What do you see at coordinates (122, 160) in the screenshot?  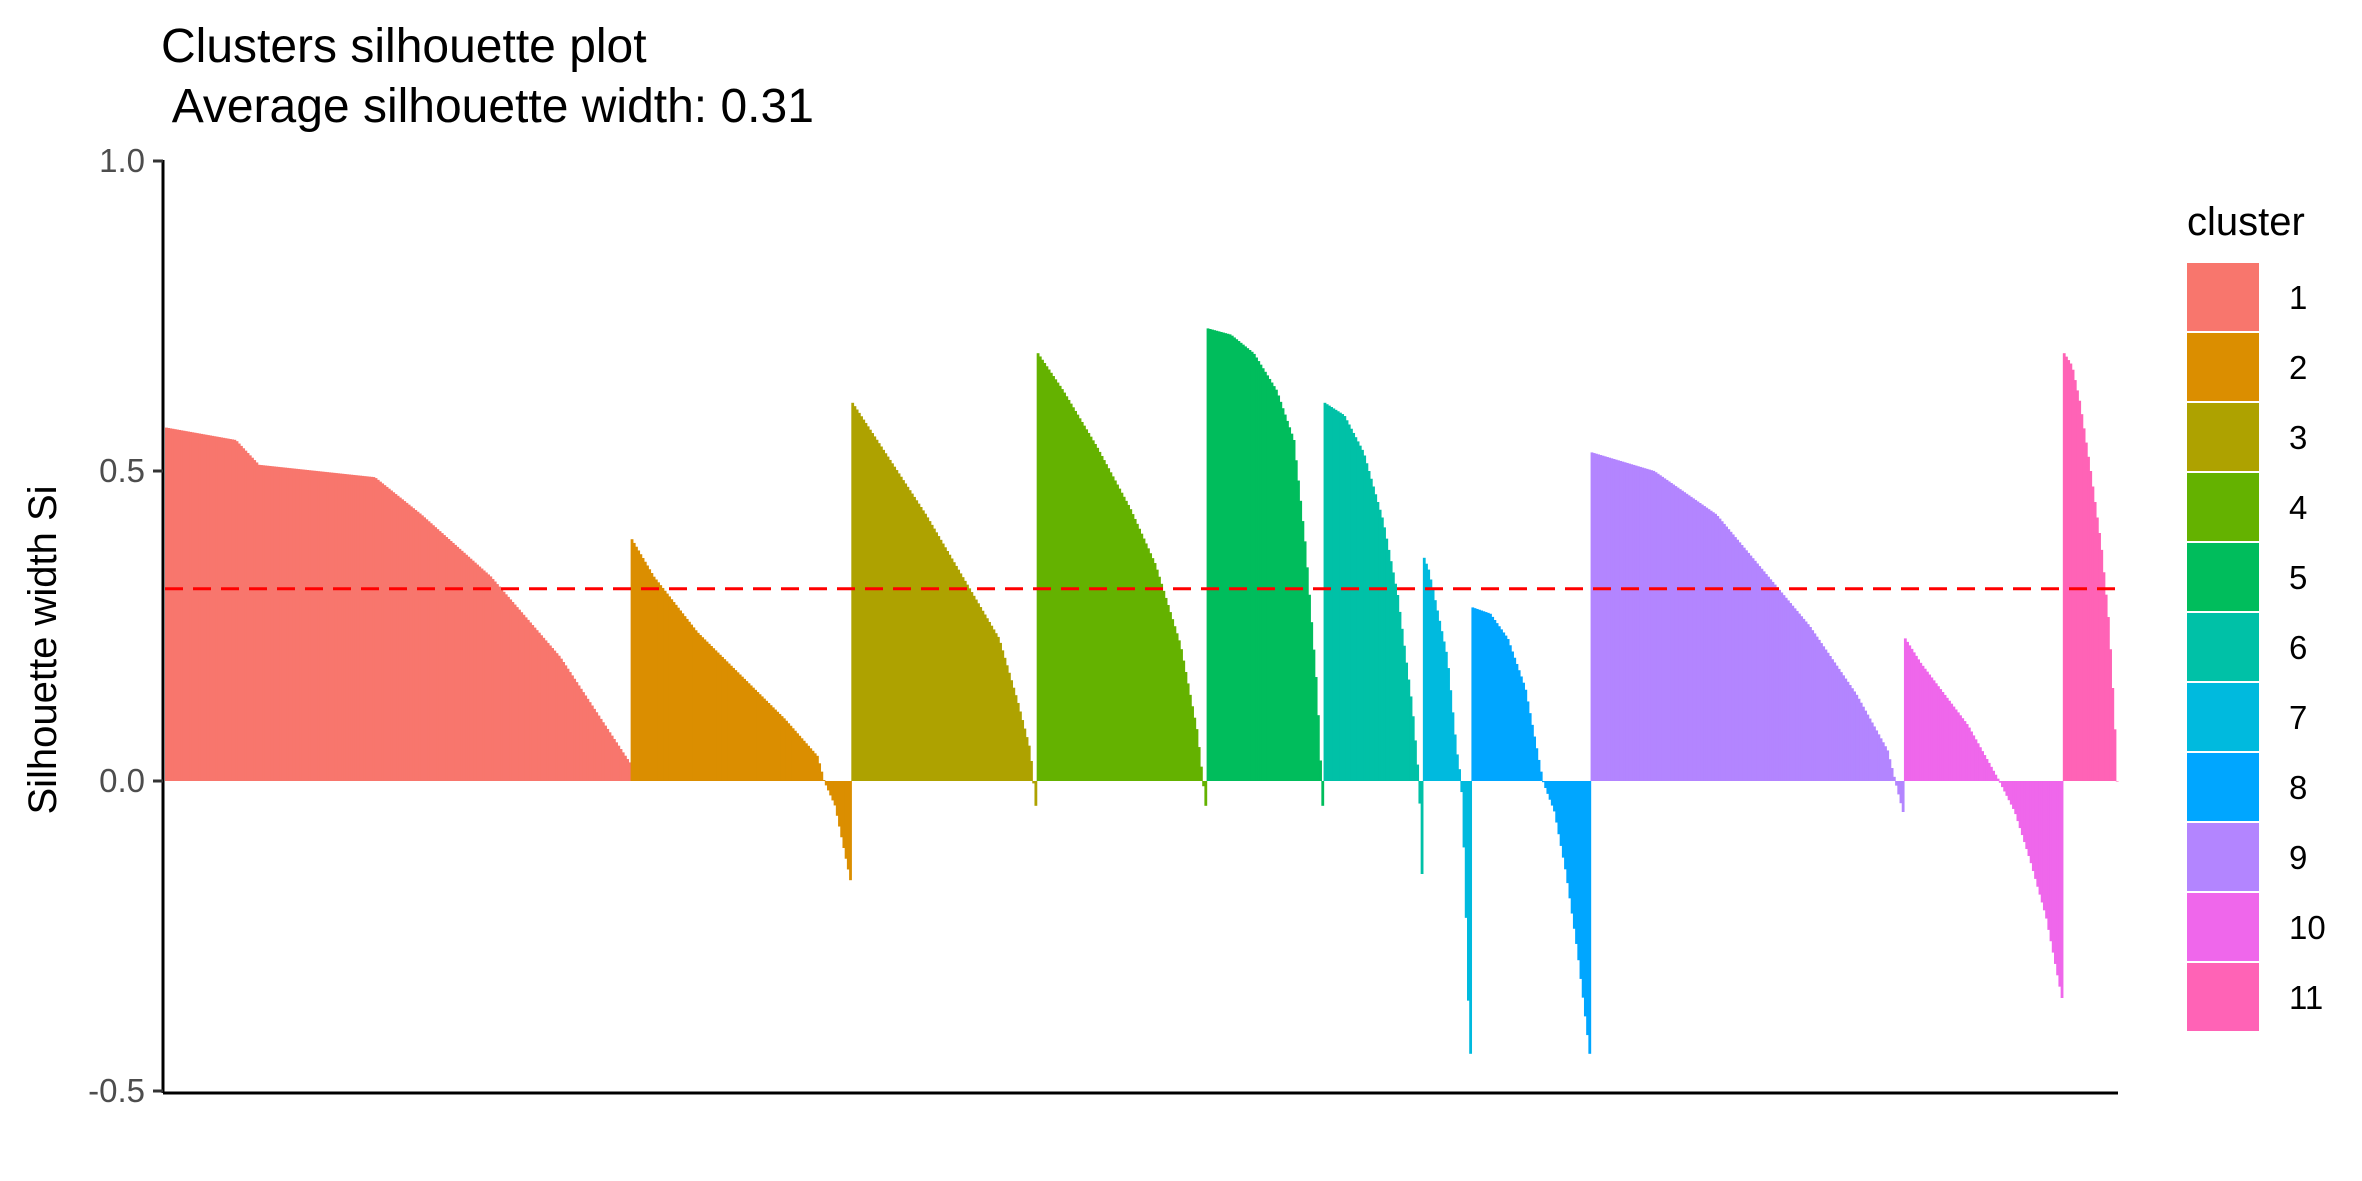 I see `y-tick-label: 1.0` at bounding box center [122, 160].